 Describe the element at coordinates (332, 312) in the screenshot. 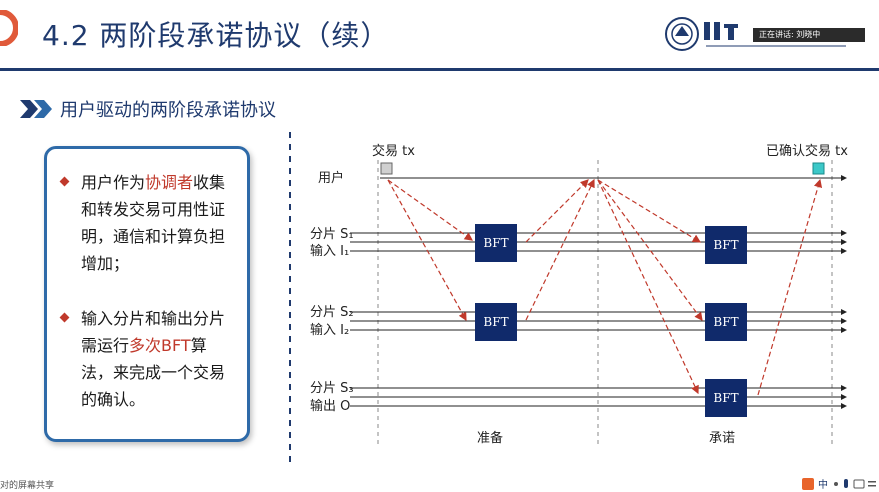

I see `shard2-label: 分片 S₂` at that location.